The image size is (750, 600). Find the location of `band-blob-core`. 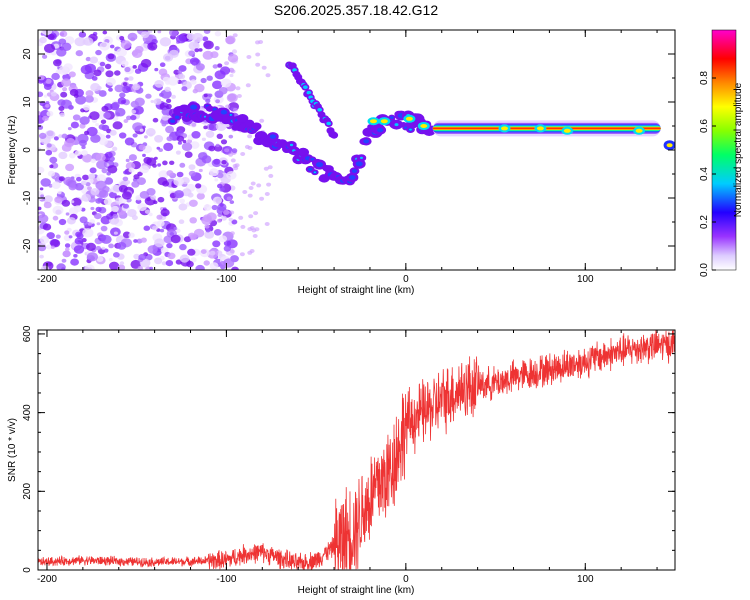

band-blob-core is located at coordinates (373, 121).